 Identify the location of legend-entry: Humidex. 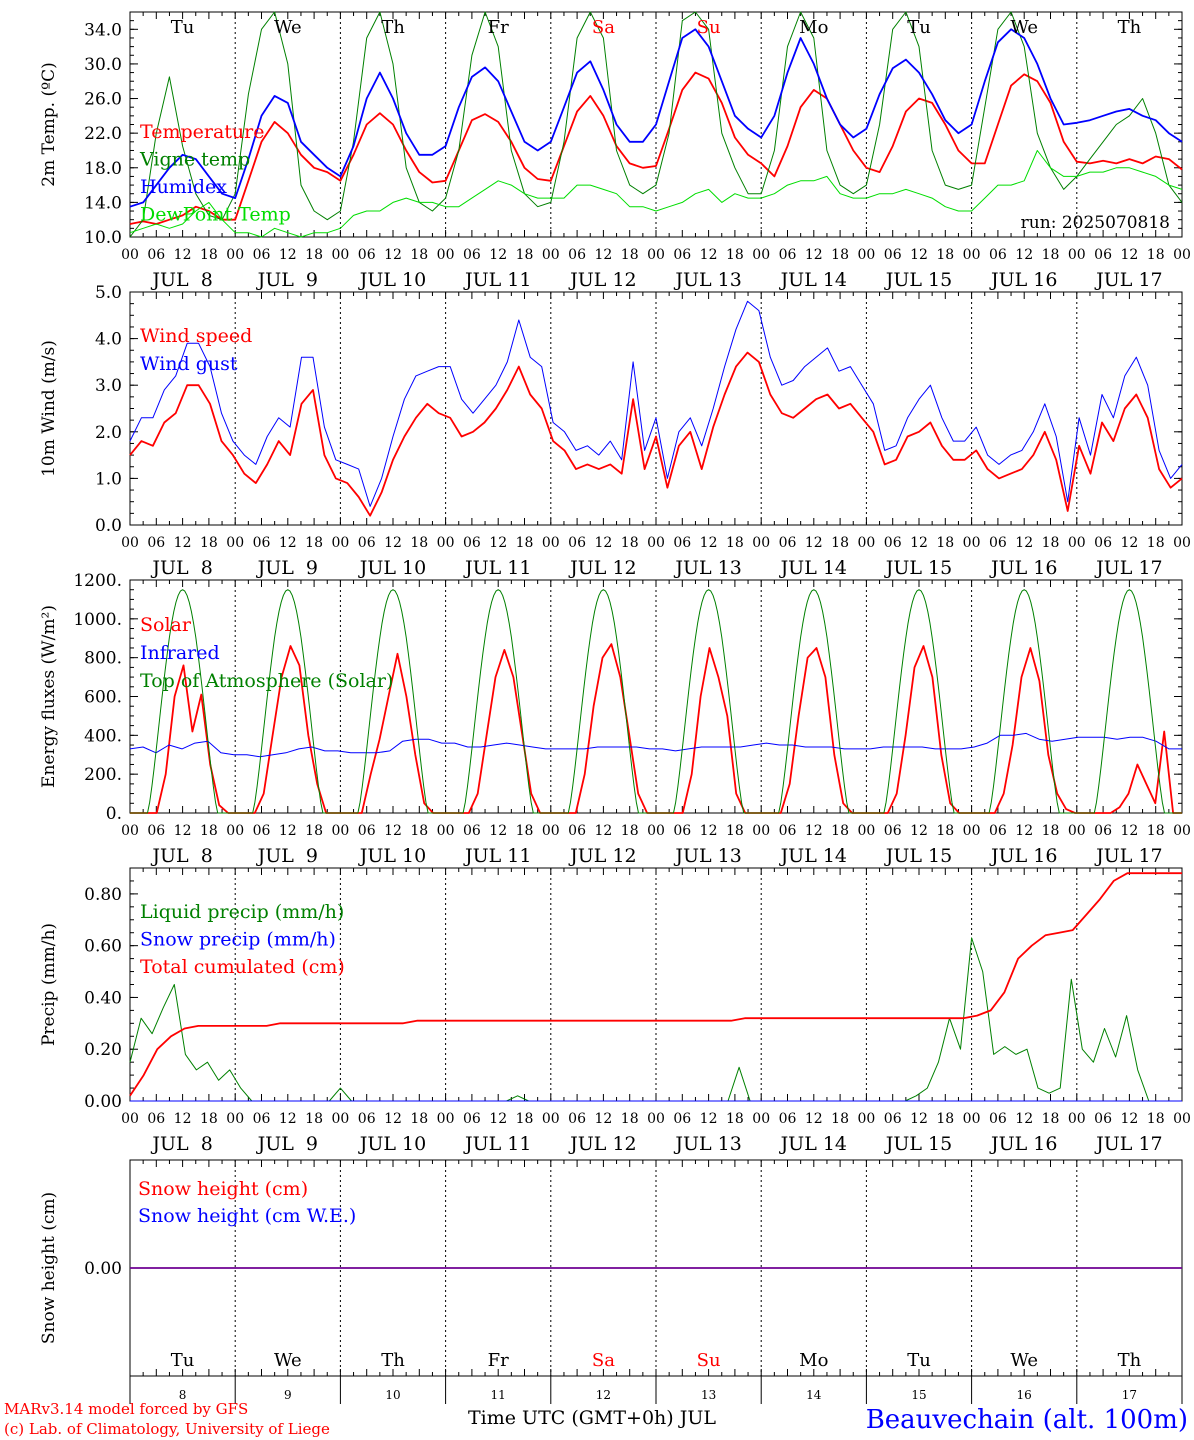
(183, 187).